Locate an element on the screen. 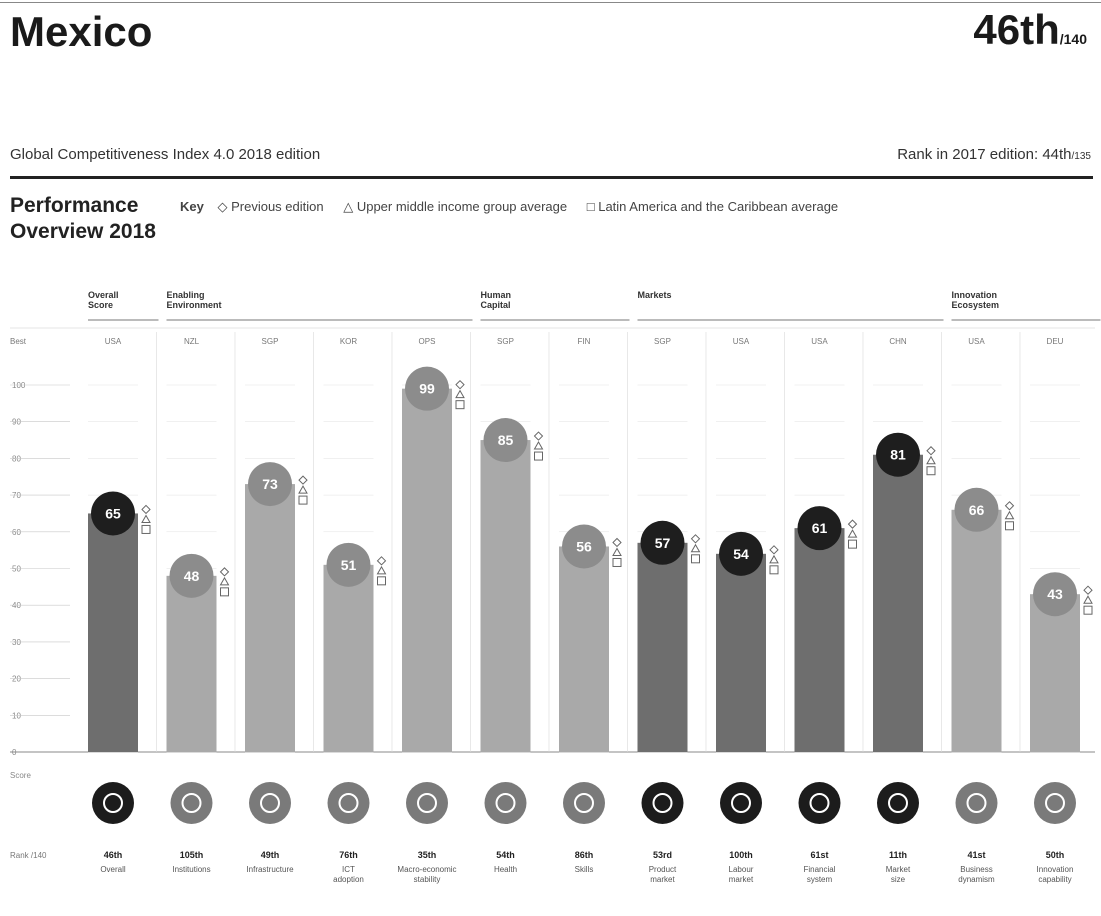 The height and width of the screenshot is (916, 1101). y-tick-label: 50 is located at coordinates (16, 569).